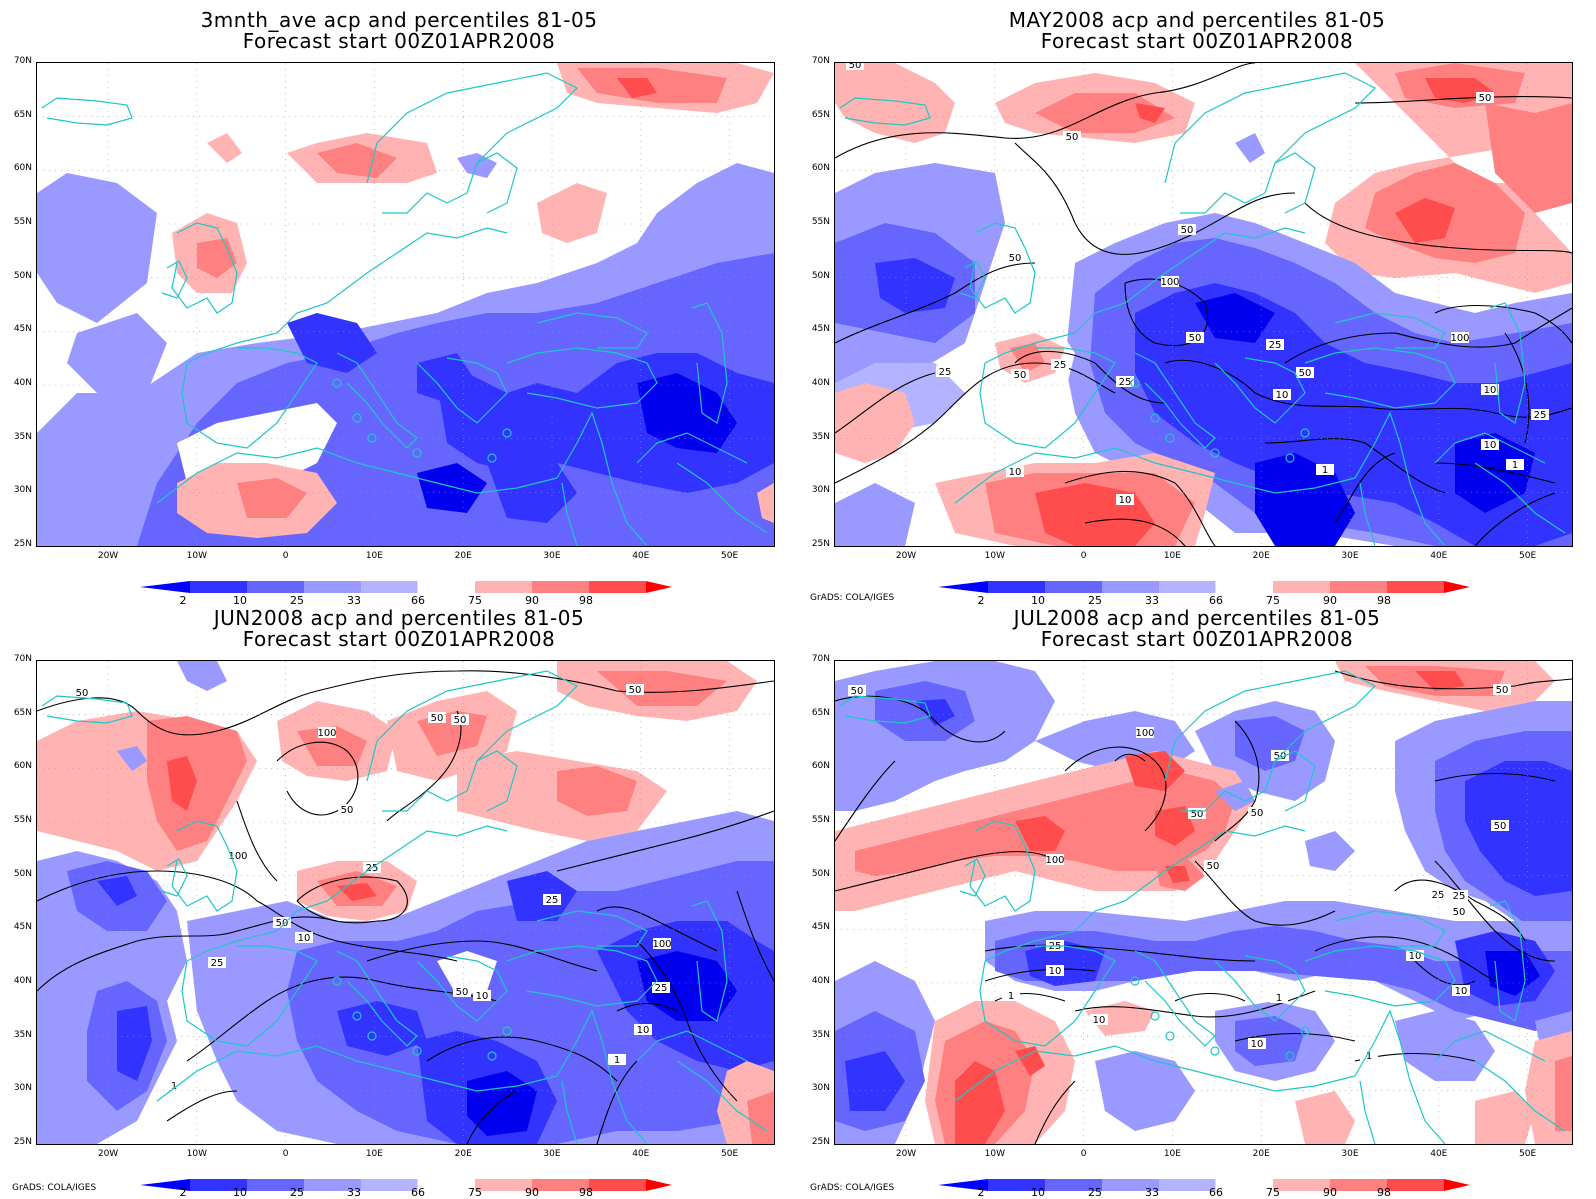 This screenshot has width=1596, height=1199. What do you see at coordinates (1216, 1192) in the screenshot?
I see `colorbar-label: 66` at bounding box center [1216, 1192].